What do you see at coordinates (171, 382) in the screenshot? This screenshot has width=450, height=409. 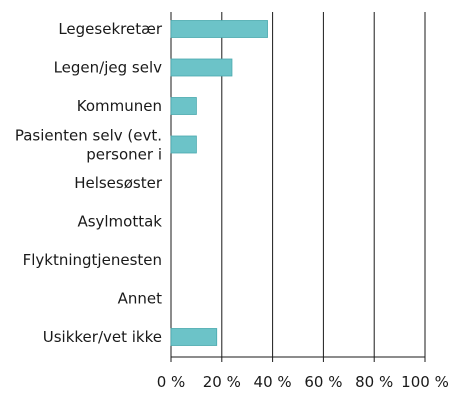 I see `x-tick-label: 0 %` at bounding box center [171, 382].